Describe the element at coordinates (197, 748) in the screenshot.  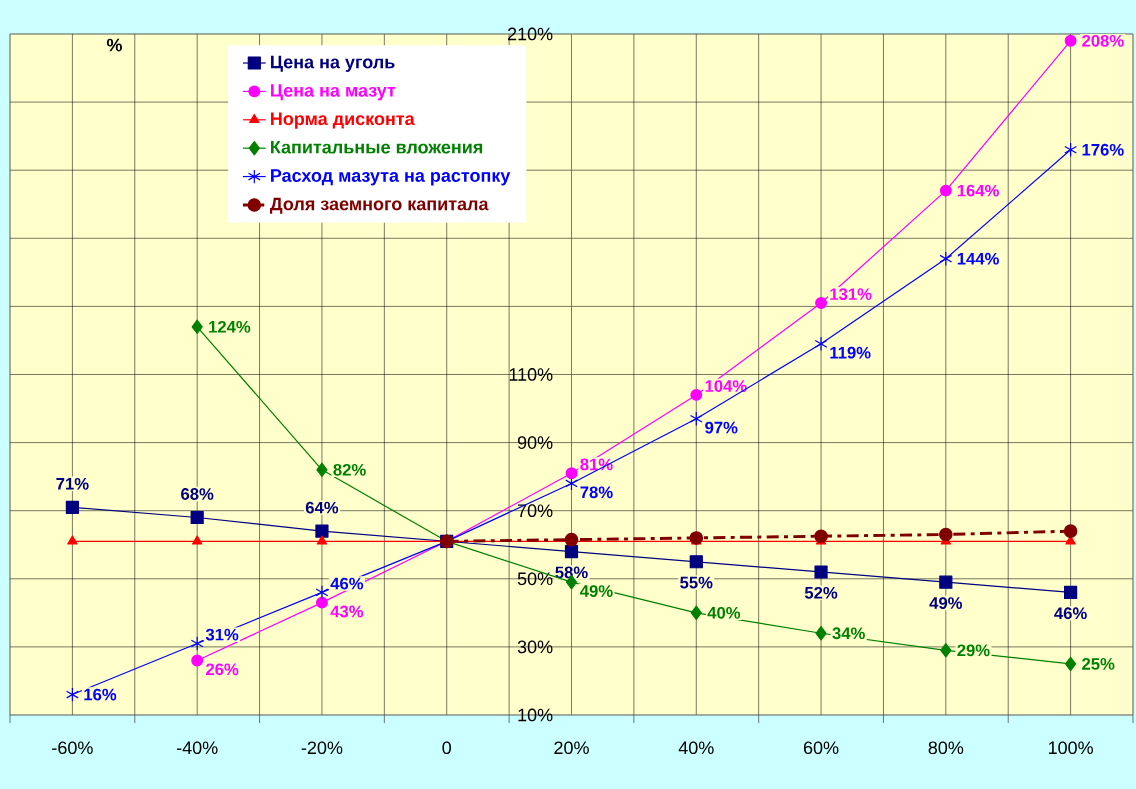
I see `x-tick-label: -40%` at that location.